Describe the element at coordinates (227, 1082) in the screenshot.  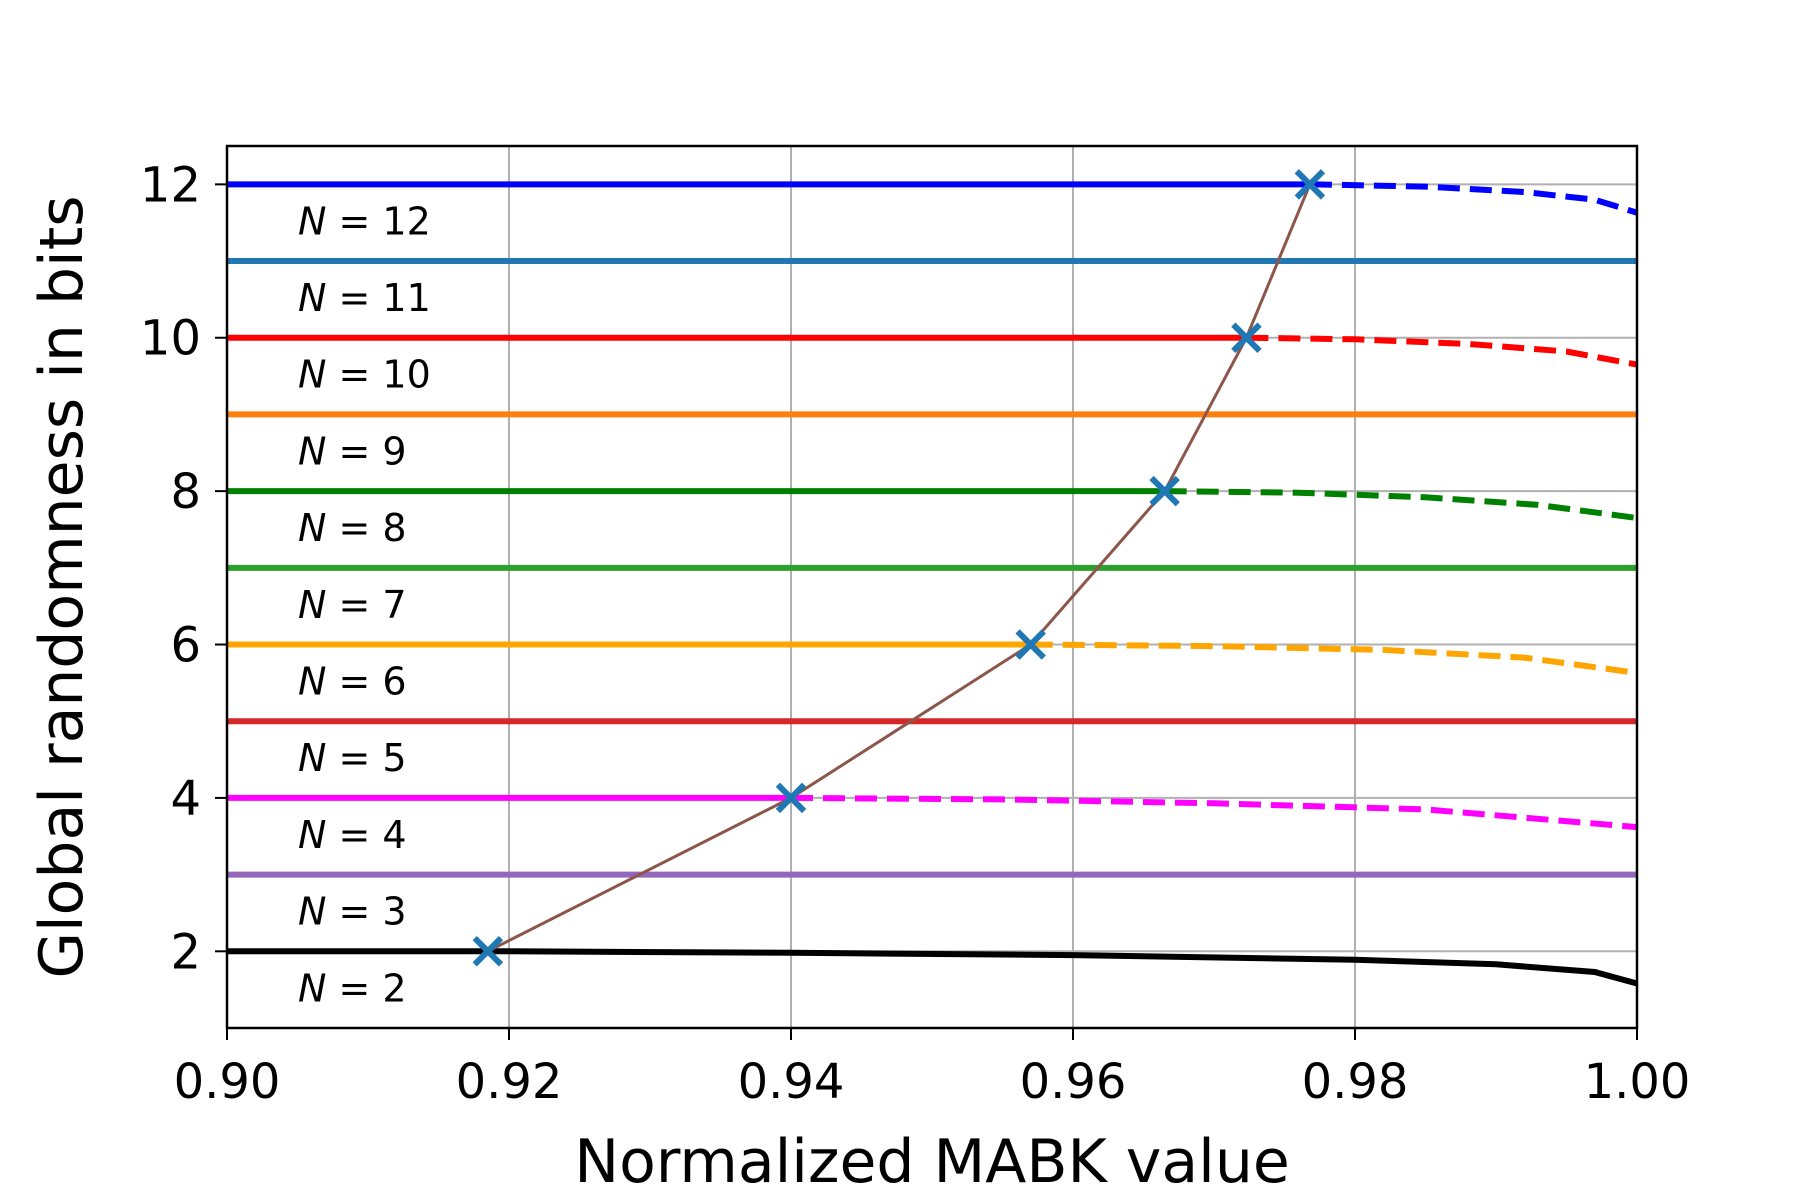
I see `x-tick-label: 0.90` at that location.